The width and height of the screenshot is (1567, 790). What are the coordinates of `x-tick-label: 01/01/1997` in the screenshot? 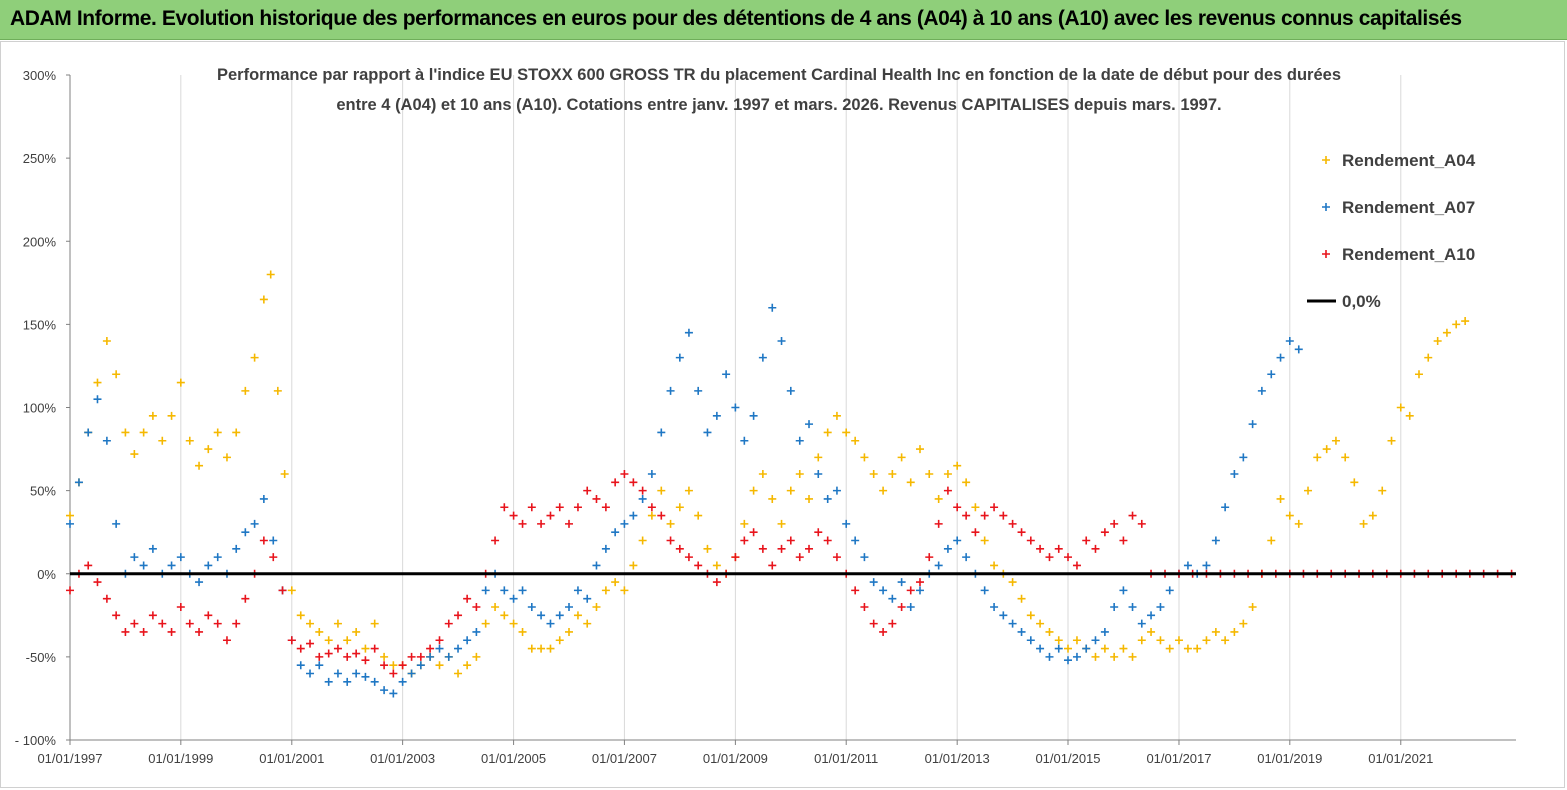 It's located at (69, 758).